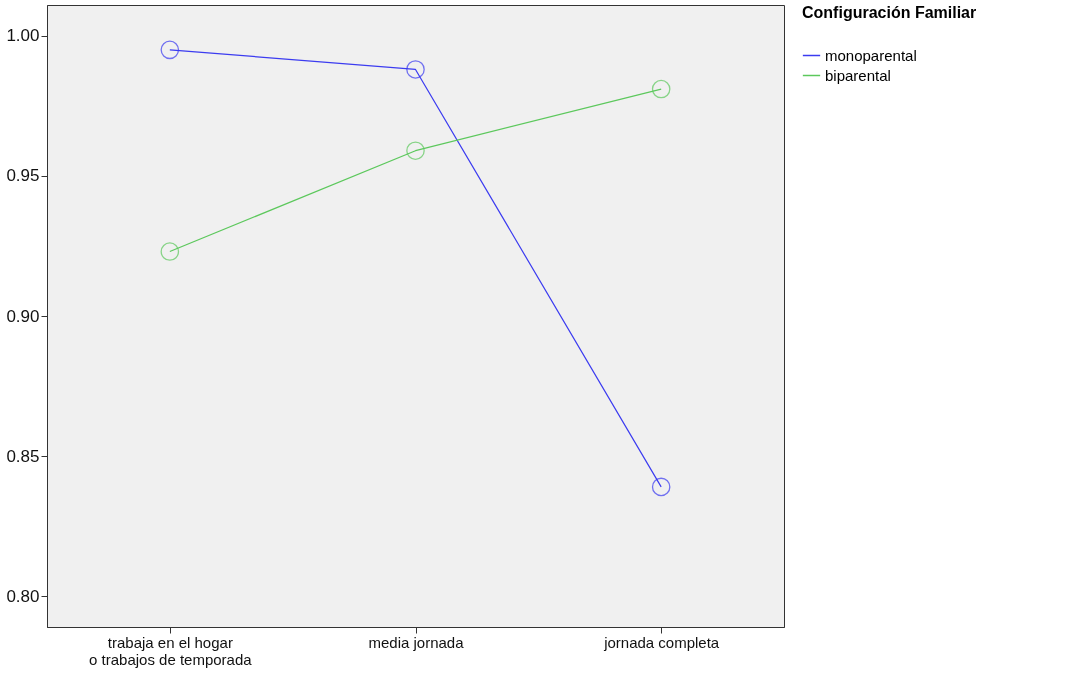 The width and height of the screenshot is (1078, 694). What do you see at coordinates (171, 650) in the screenshot?
I see `x-tick-label: trabaja en el hogar o trabajos de temporada` at bounding box center [171, 650].